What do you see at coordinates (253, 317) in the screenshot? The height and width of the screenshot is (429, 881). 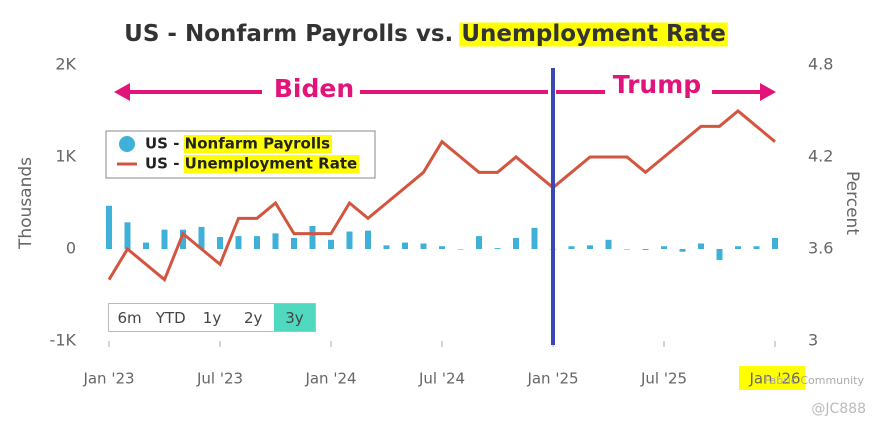 I see `range-button: 2y` at bounding box center [253, 317].